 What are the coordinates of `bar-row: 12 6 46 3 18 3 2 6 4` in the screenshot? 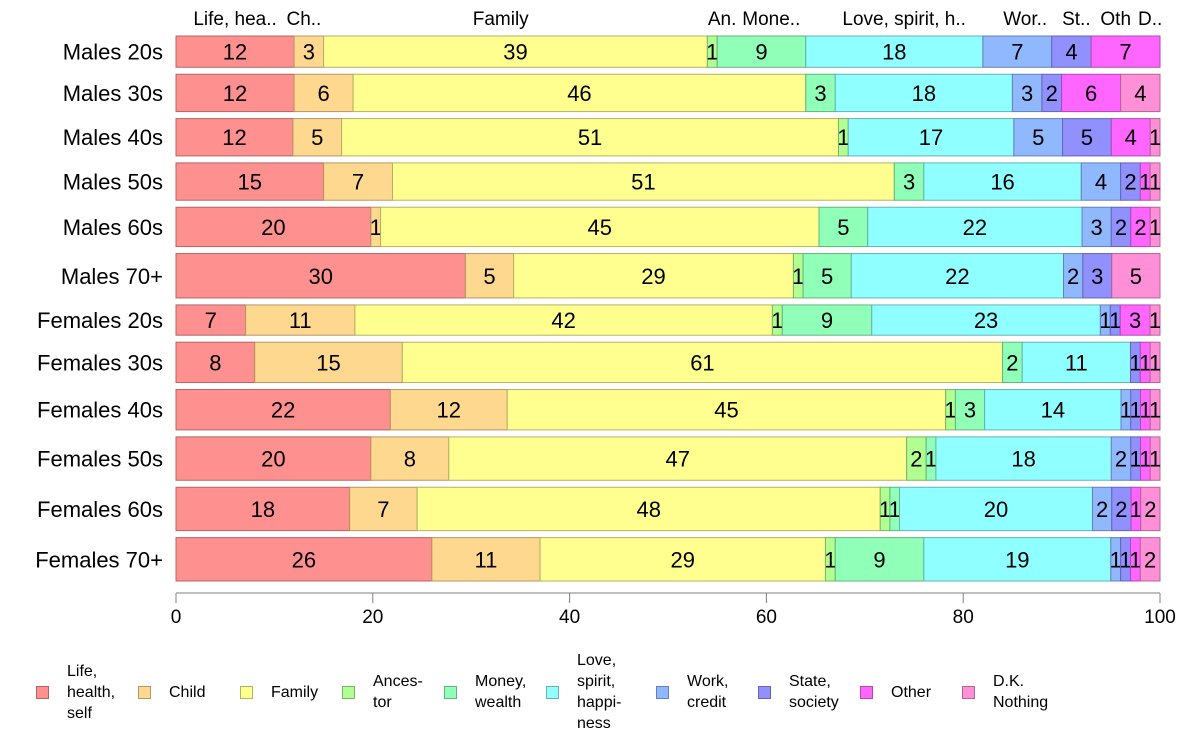 It's located at (668, 93).